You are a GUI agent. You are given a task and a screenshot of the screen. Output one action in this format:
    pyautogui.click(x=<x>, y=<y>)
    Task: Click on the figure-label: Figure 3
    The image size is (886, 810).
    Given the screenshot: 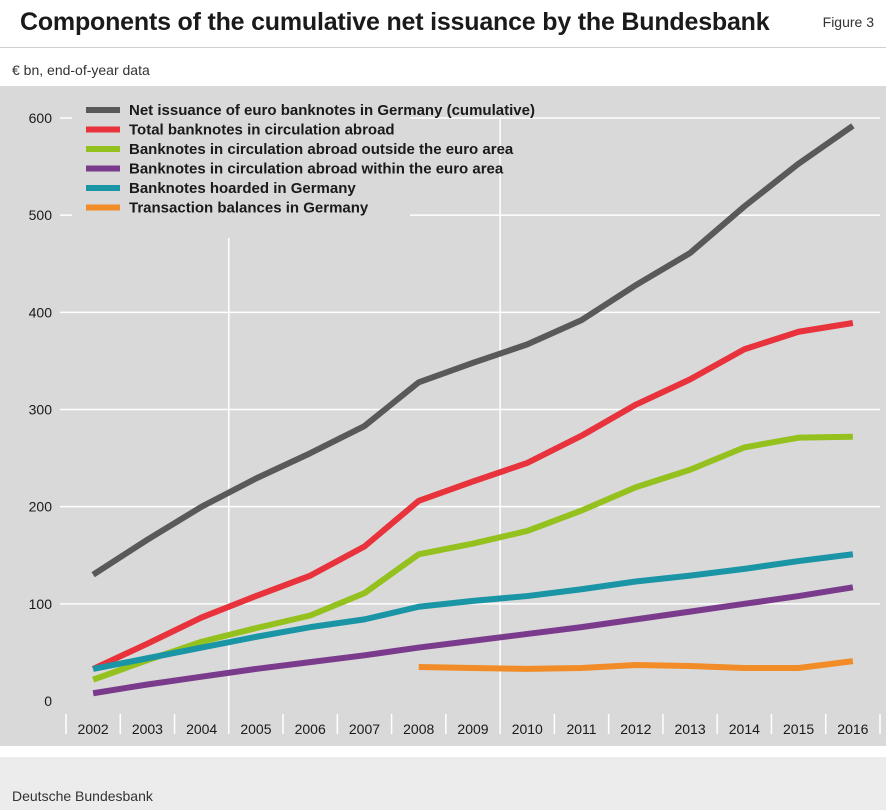 What is the action you would take?
    pyautogui.click(x=848, y=22)
    